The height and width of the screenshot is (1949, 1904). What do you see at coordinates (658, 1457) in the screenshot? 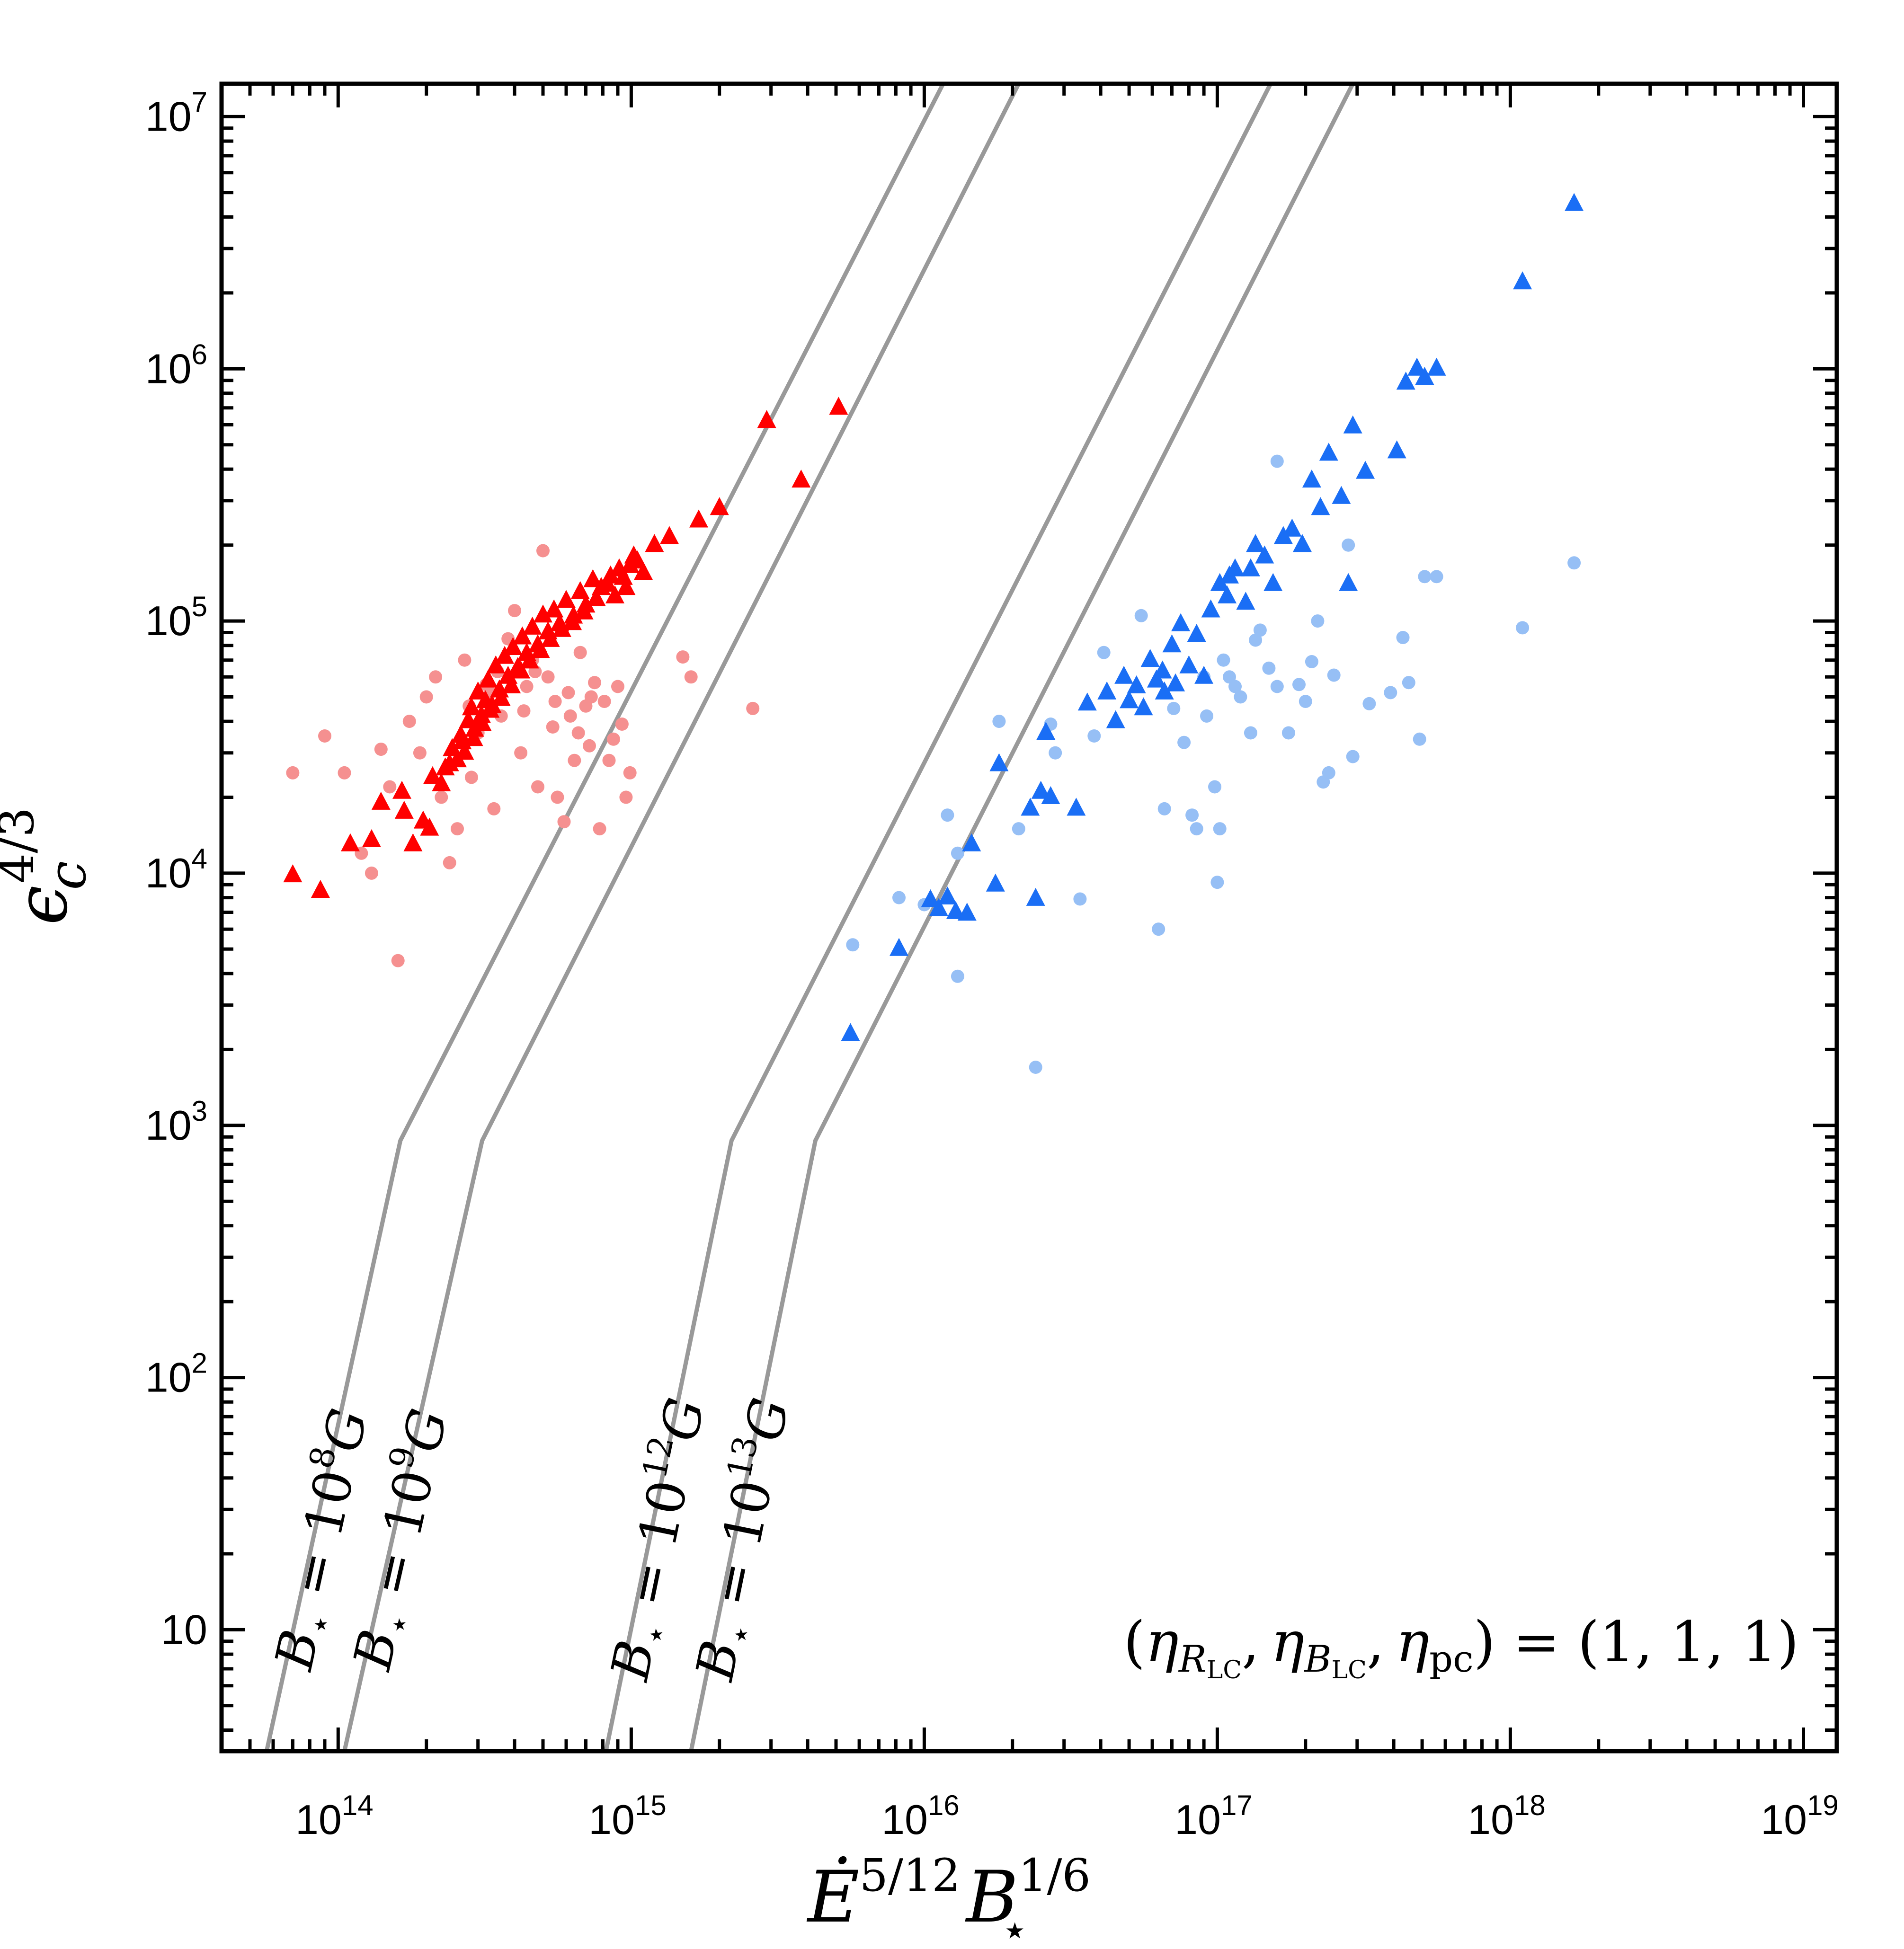
I see `line-label-exp: 12` at bounding box center [658, 1457].